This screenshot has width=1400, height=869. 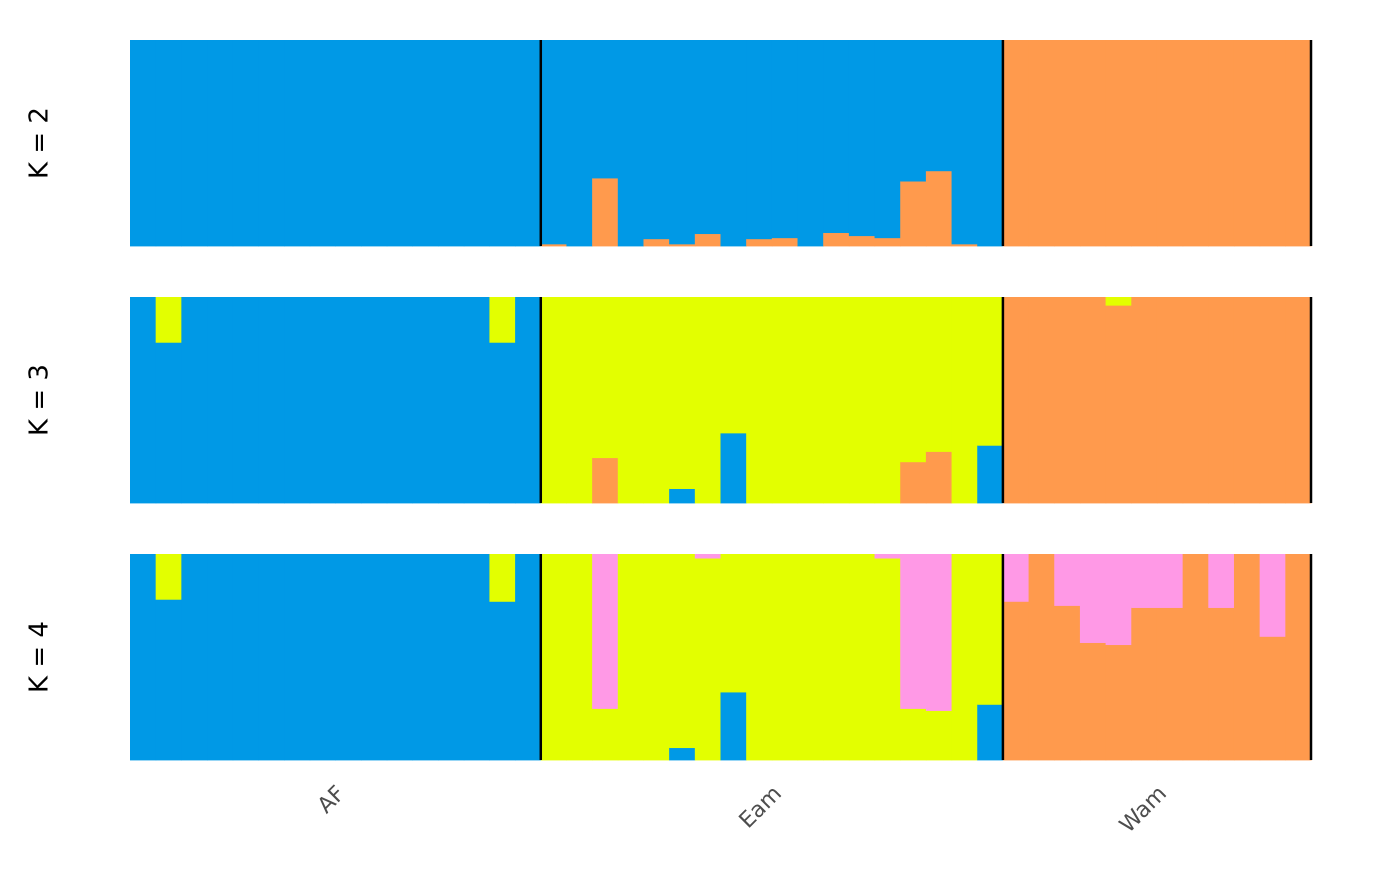 I want to click on panel-label: K = 4, so click(x=40, y=657).